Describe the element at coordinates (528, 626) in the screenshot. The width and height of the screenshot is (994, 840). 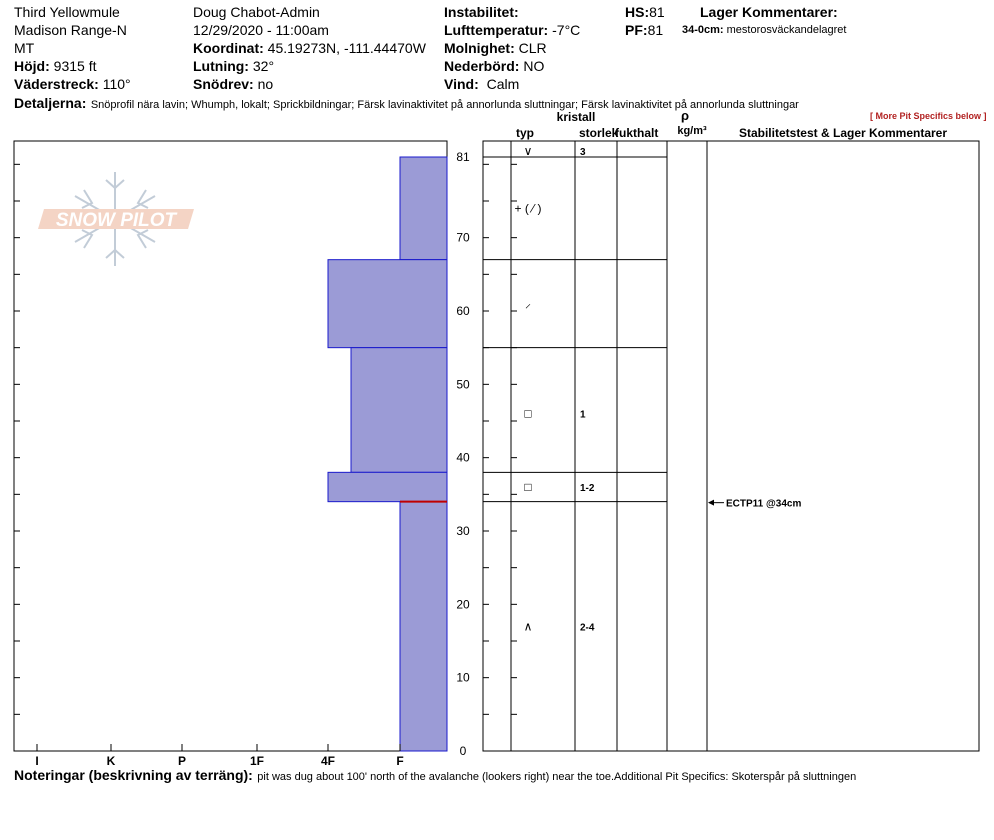
I see `grain-type-symbol: ∧` at that location.